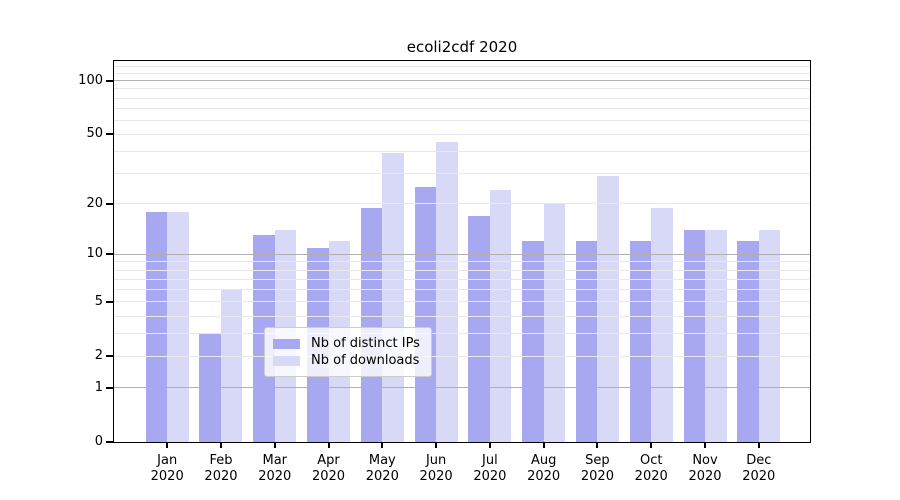 The image size is (900, 500). I want to click on x-tick-mark-dec, so click(758, 445).